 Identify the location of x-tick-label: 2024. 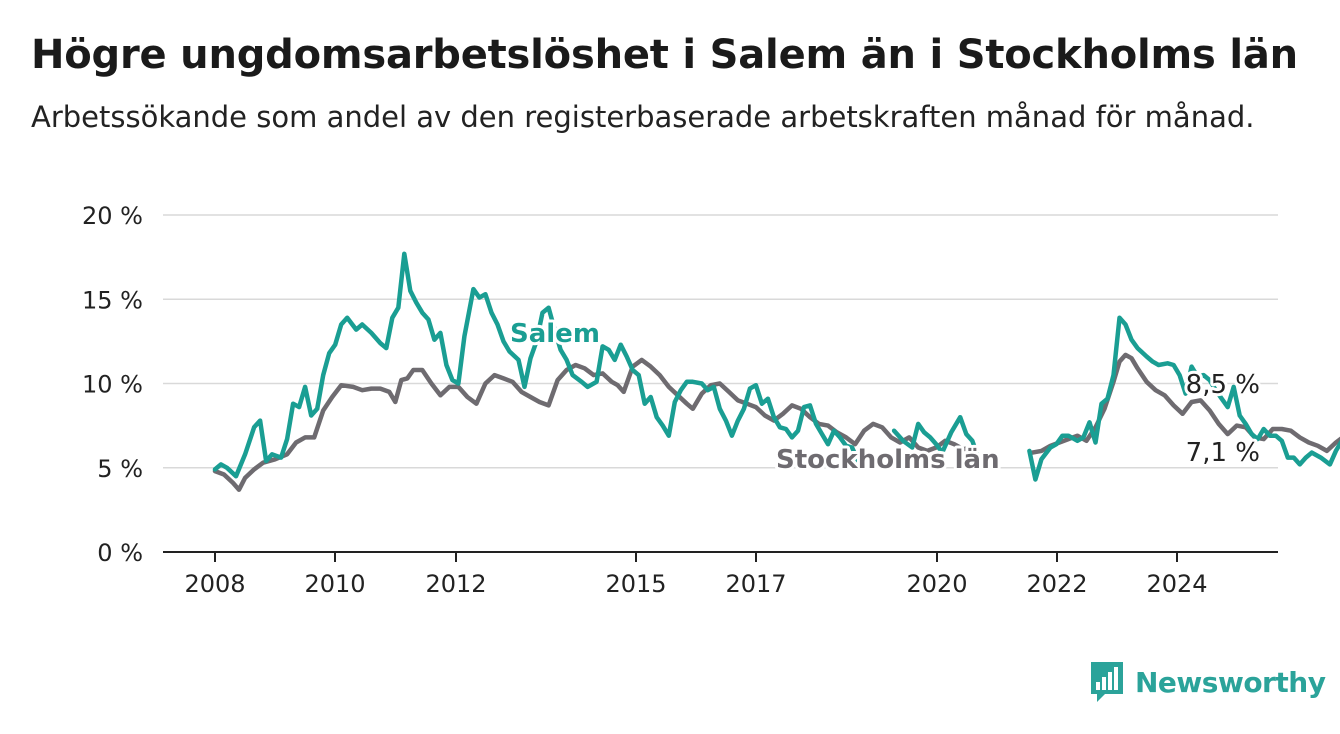
(1176, 584).